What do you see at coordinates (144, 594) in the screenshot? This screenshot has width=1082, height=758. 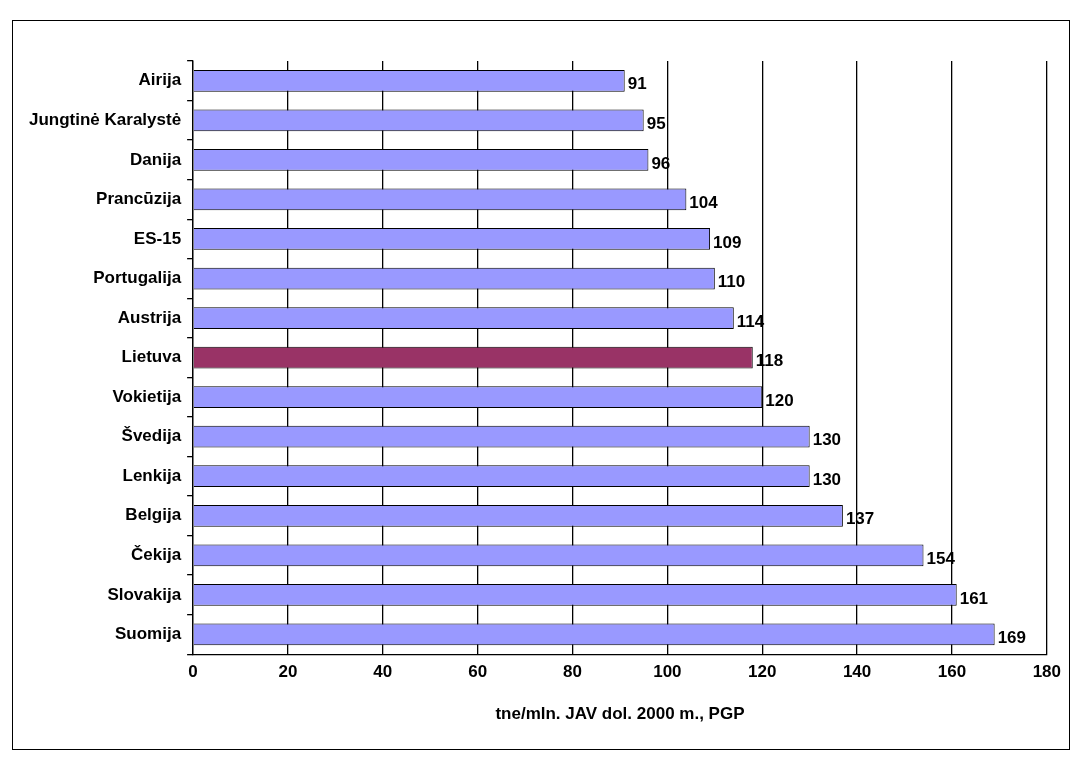 I see `y-tick-label: Slovakija` at bounding box center [144, 594].